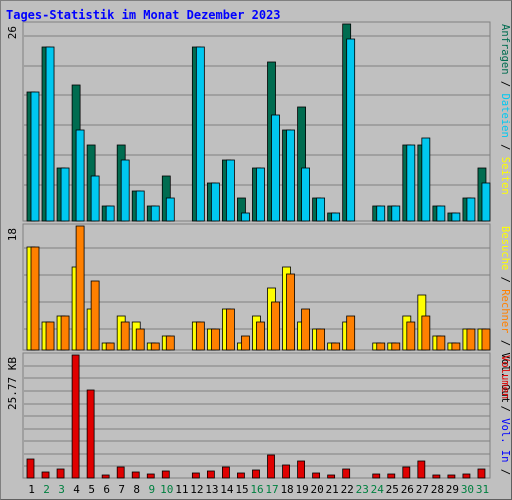  Describe the element at coordinates (505, 440) in the screenshot. I see `legend-item-volin: Vol. In` at that location.